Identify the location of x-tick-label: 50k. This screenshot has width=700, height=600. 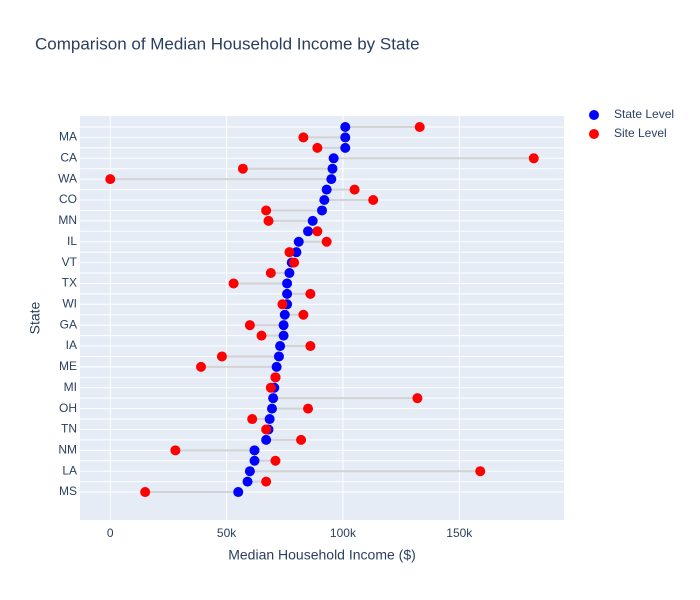
(227, 533).